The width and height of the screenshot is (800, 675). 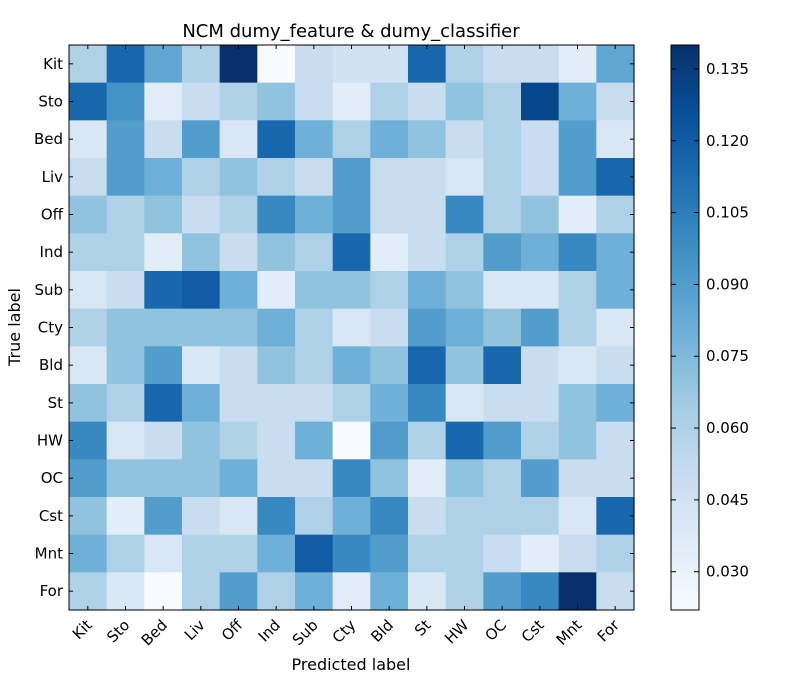 I want to click on x-tick-label: Kit, so click(x=82, y=629).